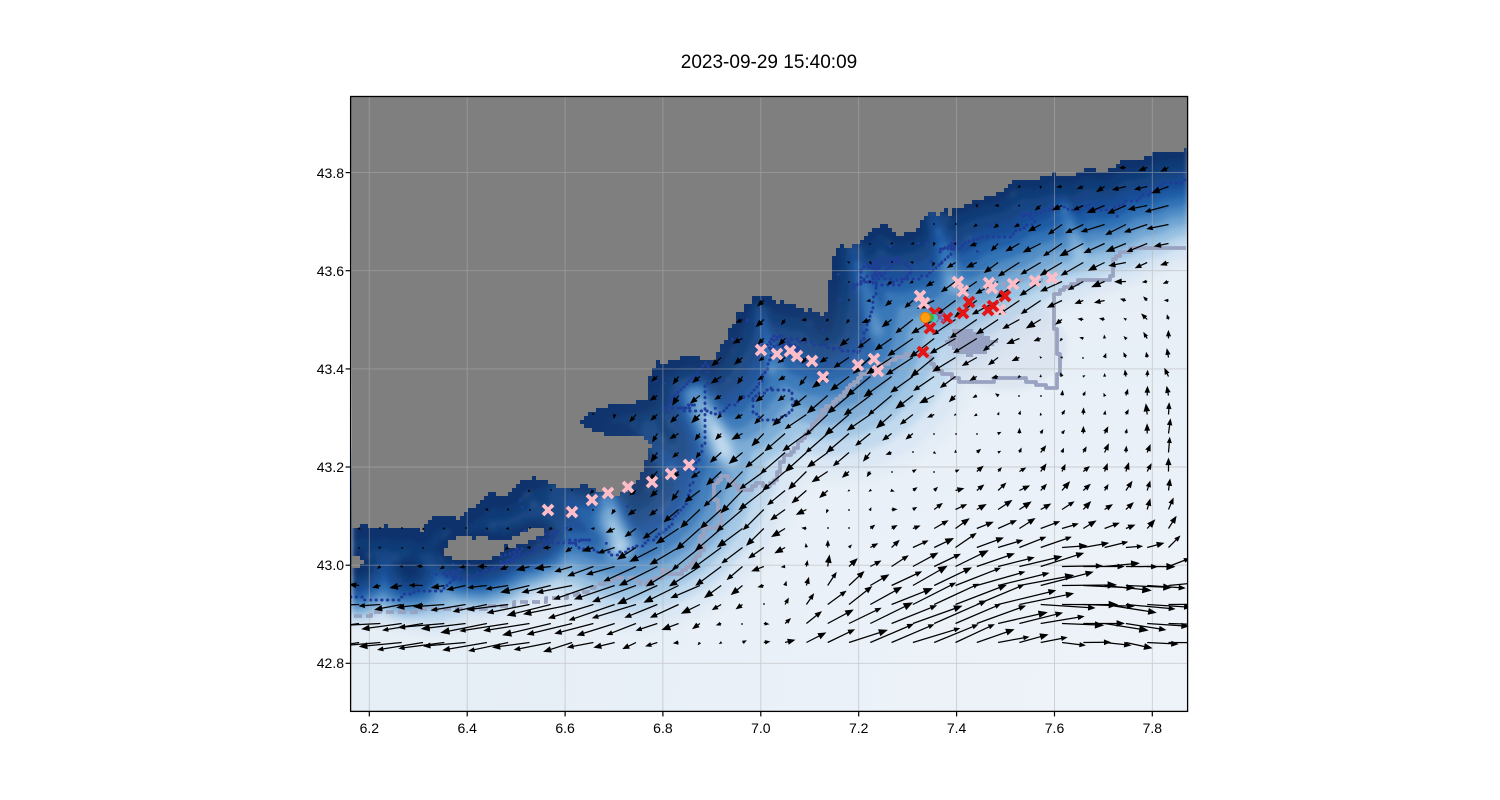 The image size is (1500, 800). Describe the element at coordinates (1153, 728) in the screenshot. I see `svg-text: 7.8` at that location.